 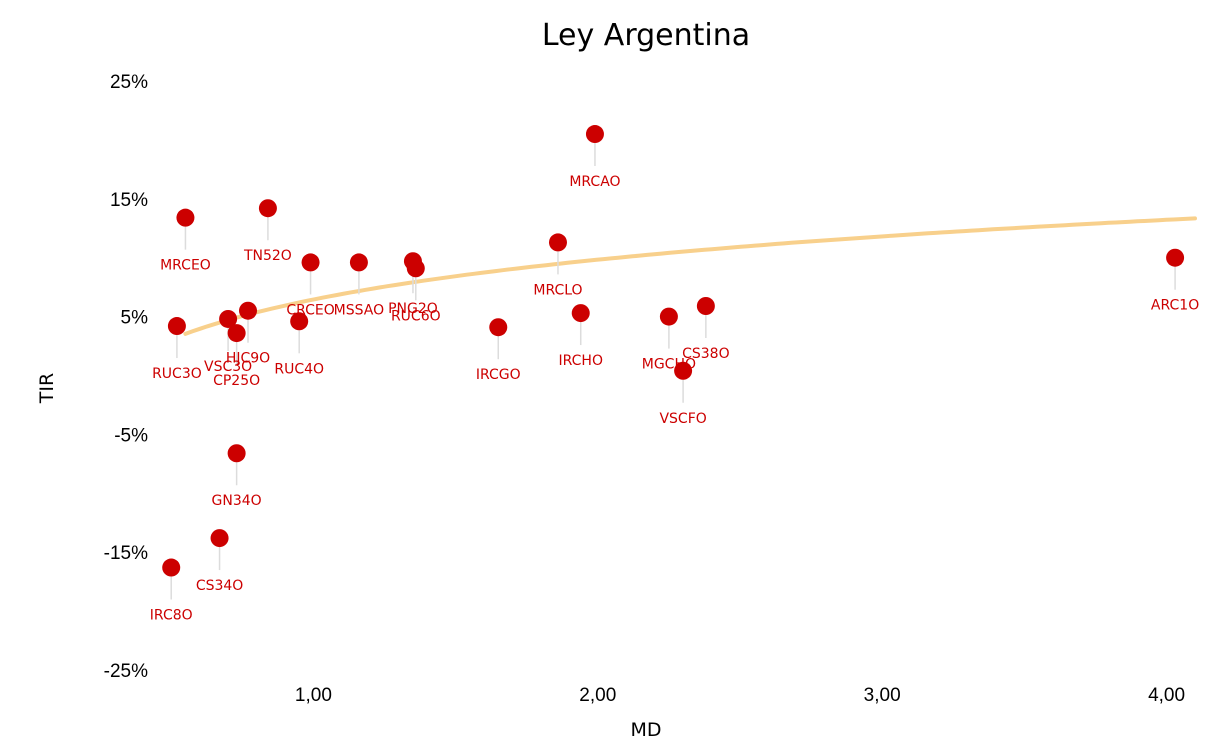 What do you see at coordinates (413, 309) in the screenshot?
I see `data-label: PNG2O` at bounding box center [413, 309].